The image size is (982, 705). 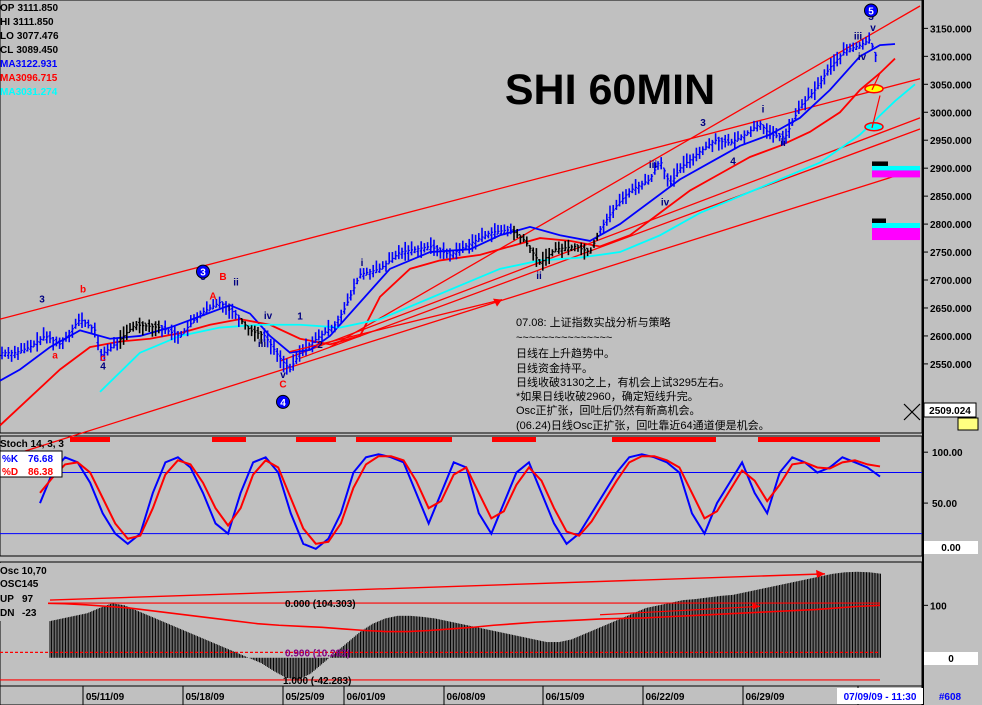 What do you see at coordinates (305, 697) in the screenshot?
I see `x-axis-label: 05/25/09` at bounding box center [305, 697].